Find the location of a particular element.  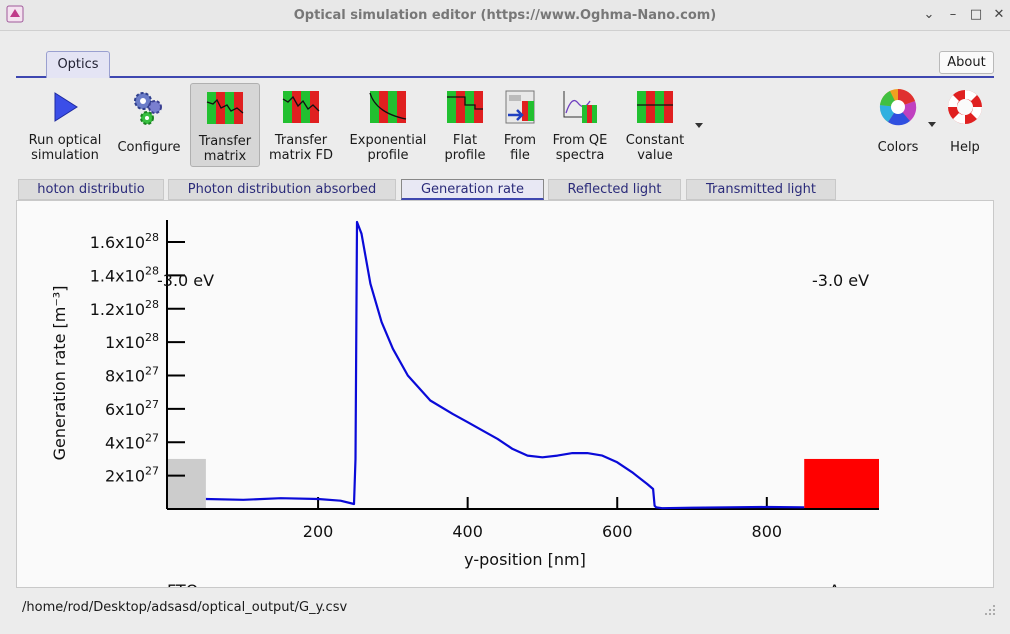

y-tick-label-6: 1.4x10²⁸ is located at coordinates (124, 274).